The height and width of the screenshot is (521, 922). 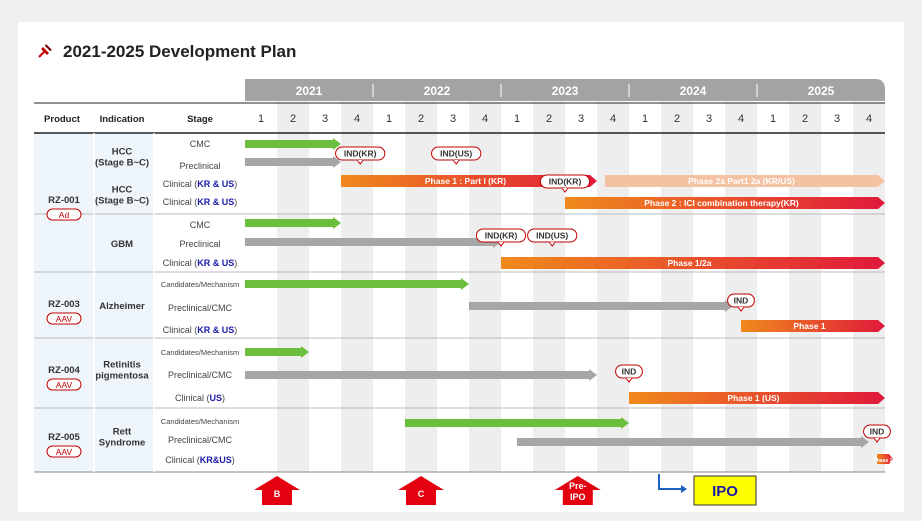 I want to click on milestone-c-arrow, so click(x=421, y=490).